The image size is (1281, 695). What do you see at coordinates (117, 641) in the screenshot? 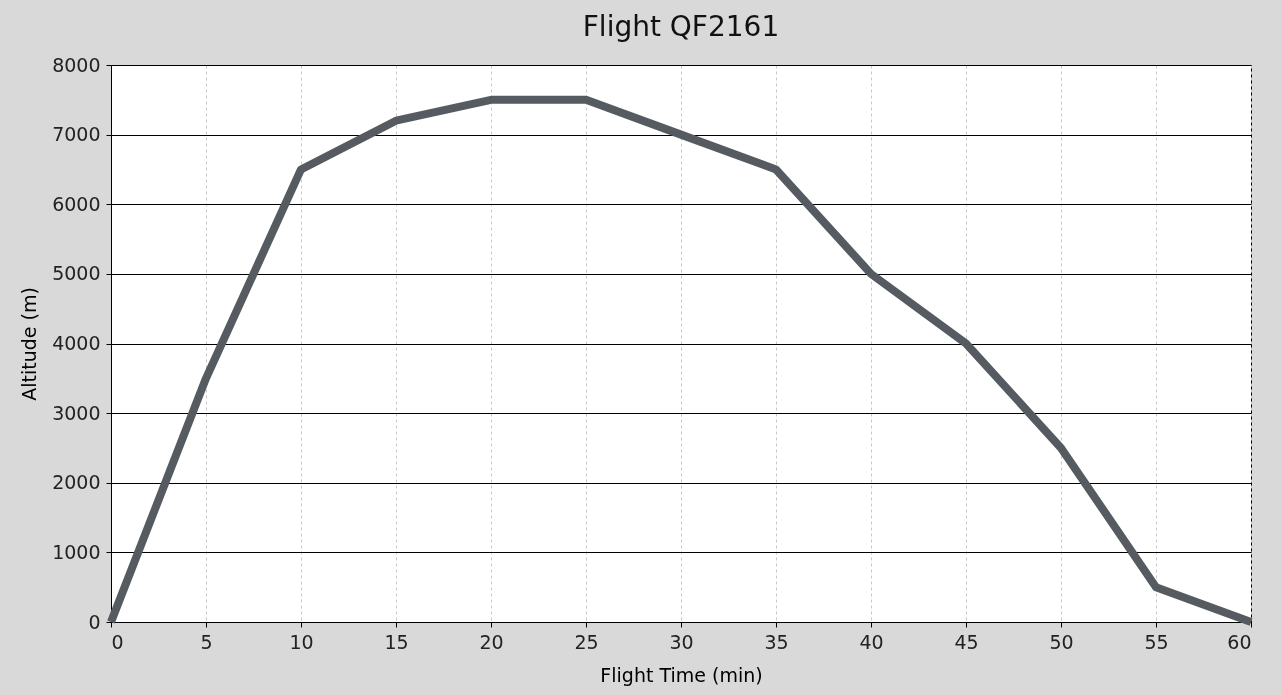
I see `x-tick-label: 0` at bounding box center [117, 641].